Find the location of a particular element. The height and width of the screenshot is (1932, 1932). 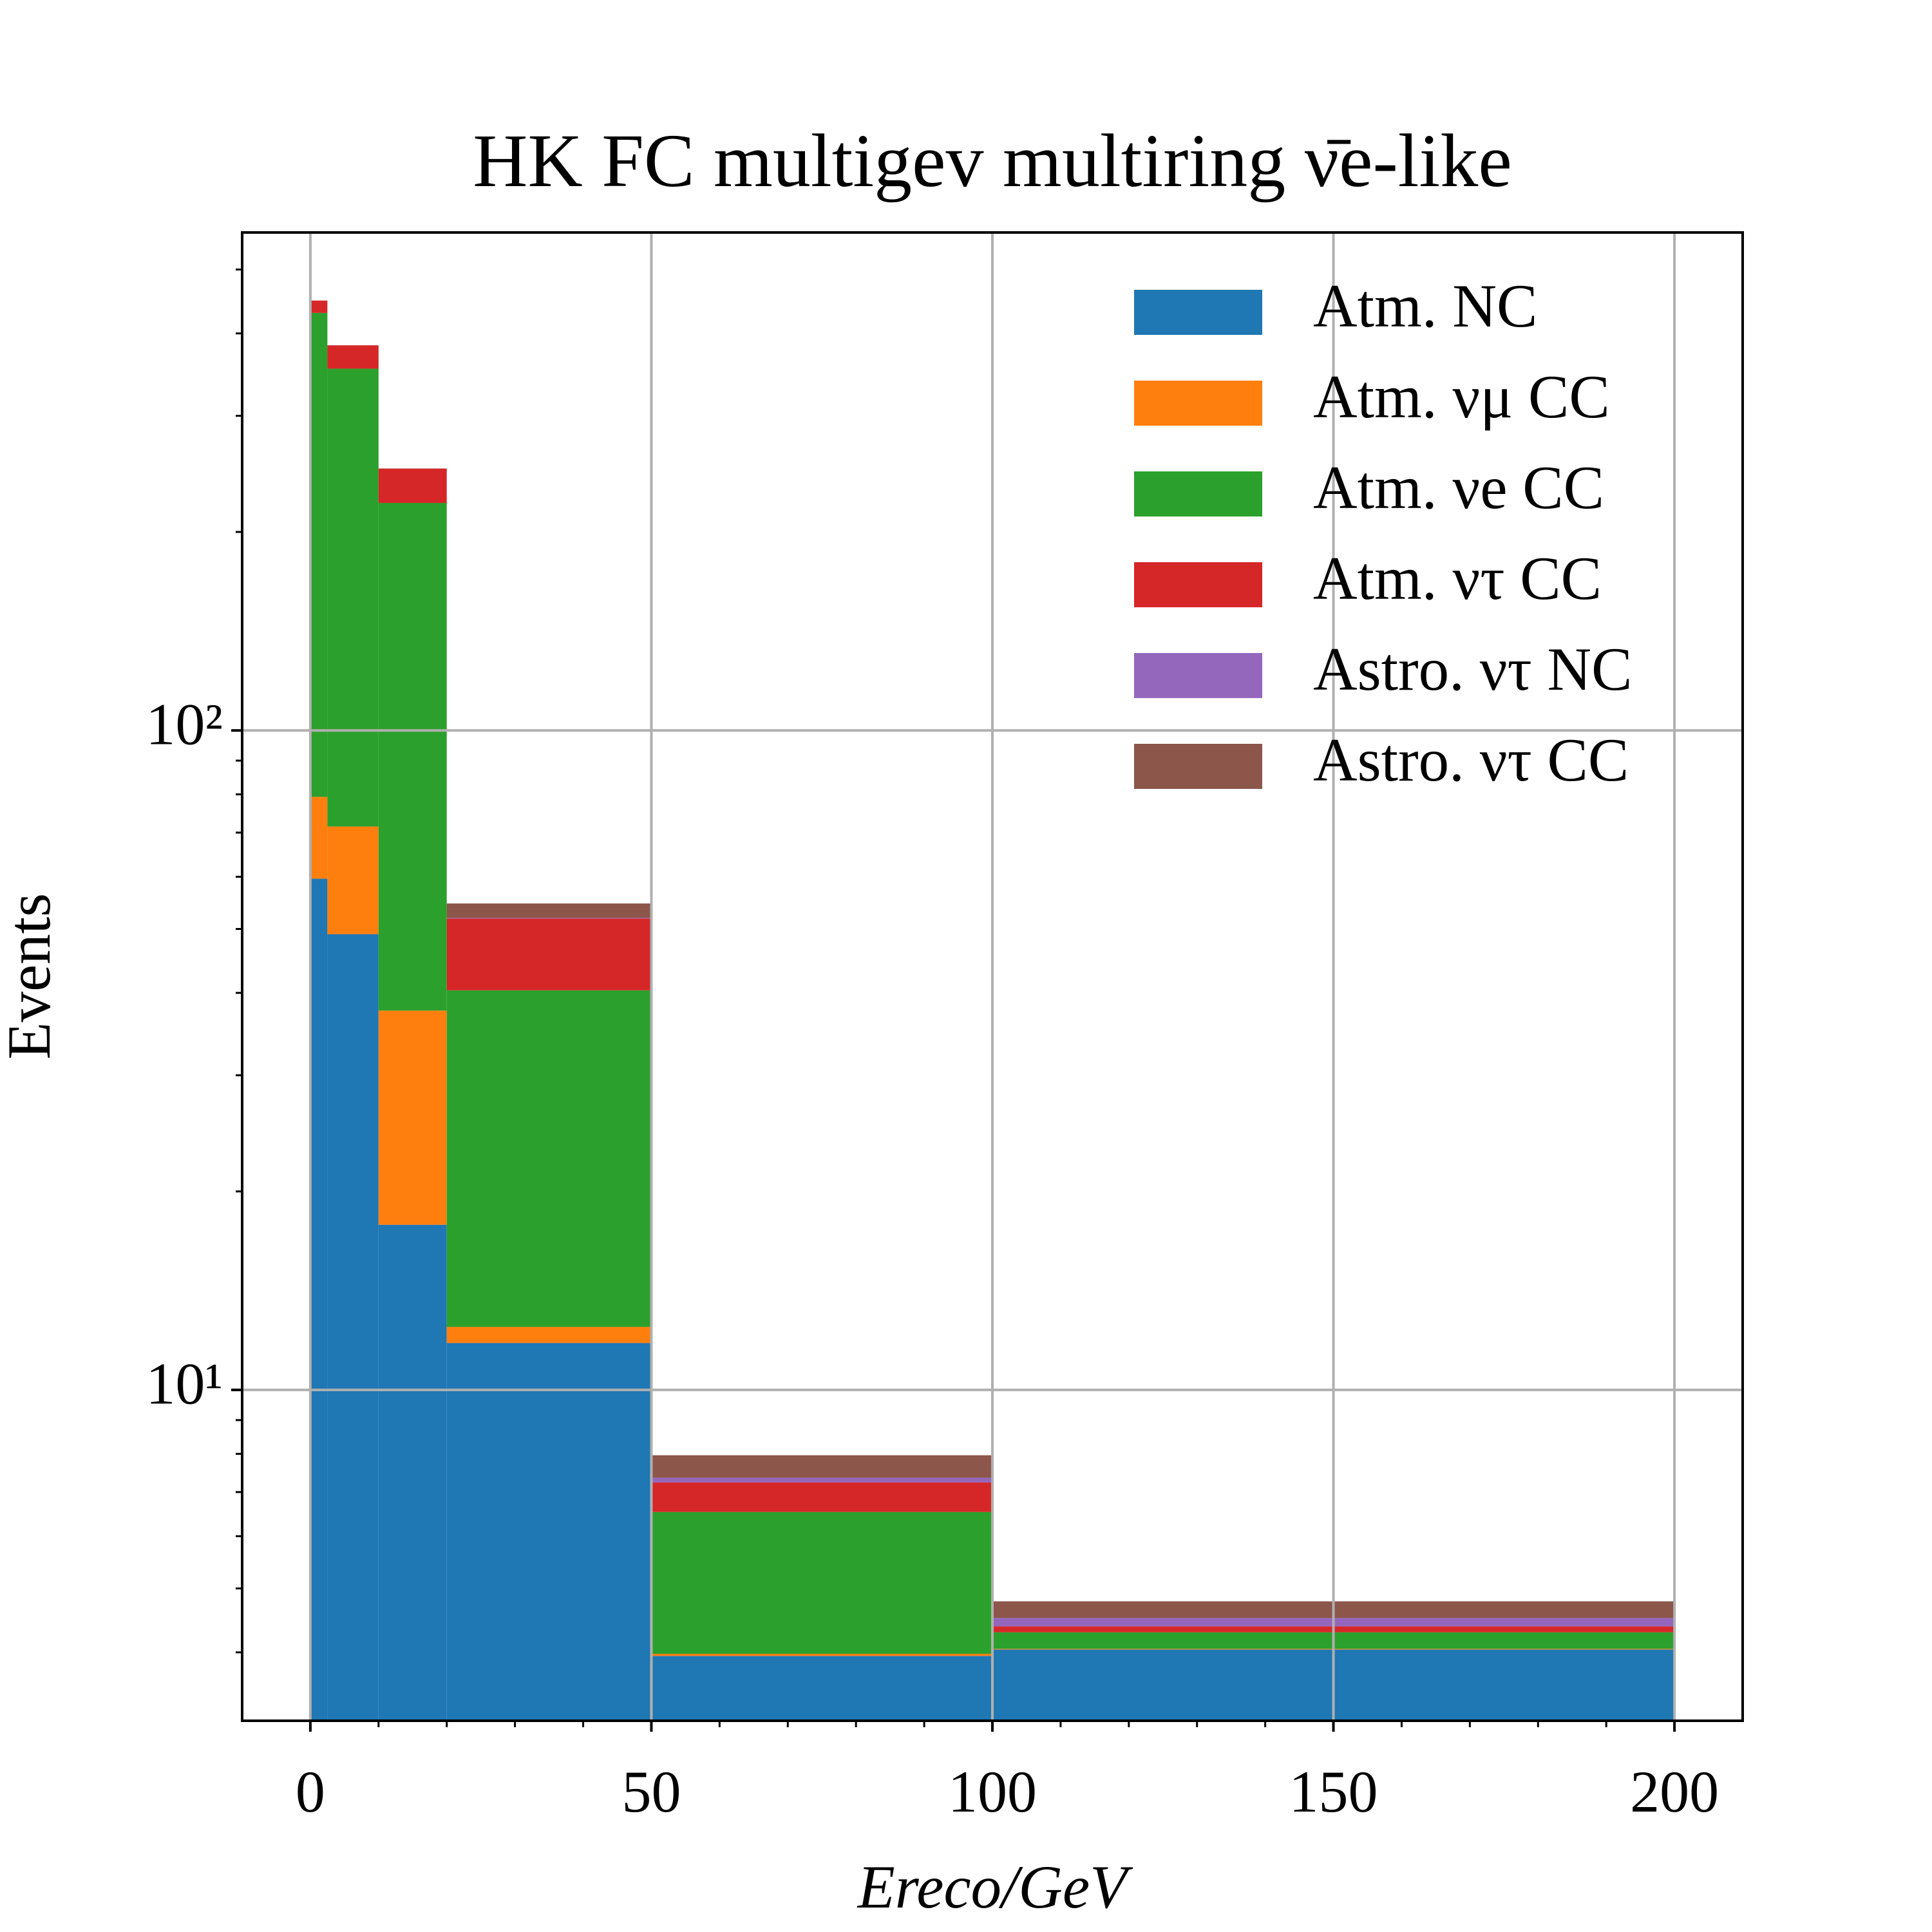

y-axis-label: Events is located at coordinates (32, 976).